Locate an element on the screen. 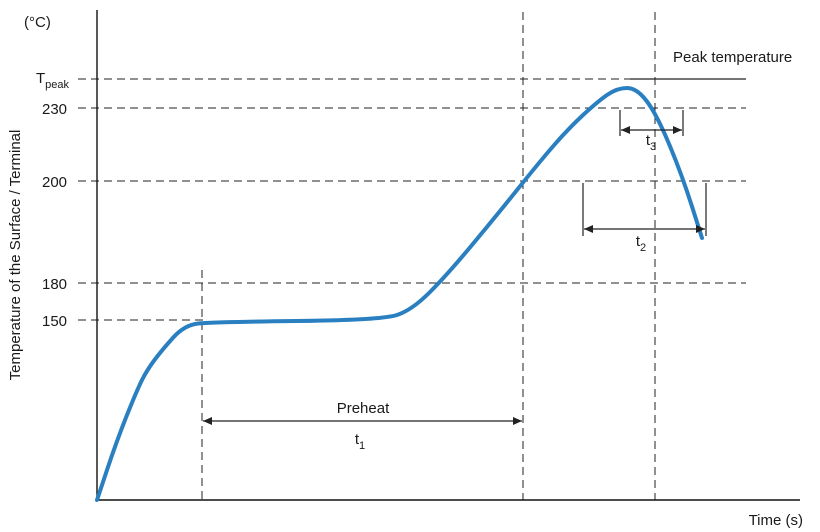  t3-label: t3 is located at coordinates (651, 142).